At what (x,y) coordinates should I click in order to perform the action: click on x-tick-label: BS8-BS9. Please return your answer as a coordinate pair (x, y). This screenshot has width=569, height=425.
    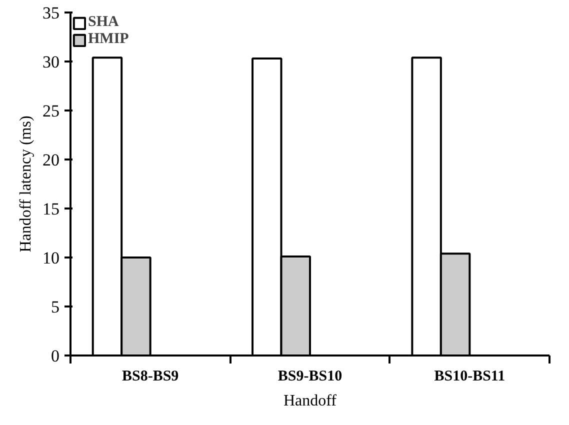
    Looking at the image, I should click on (150, 376).